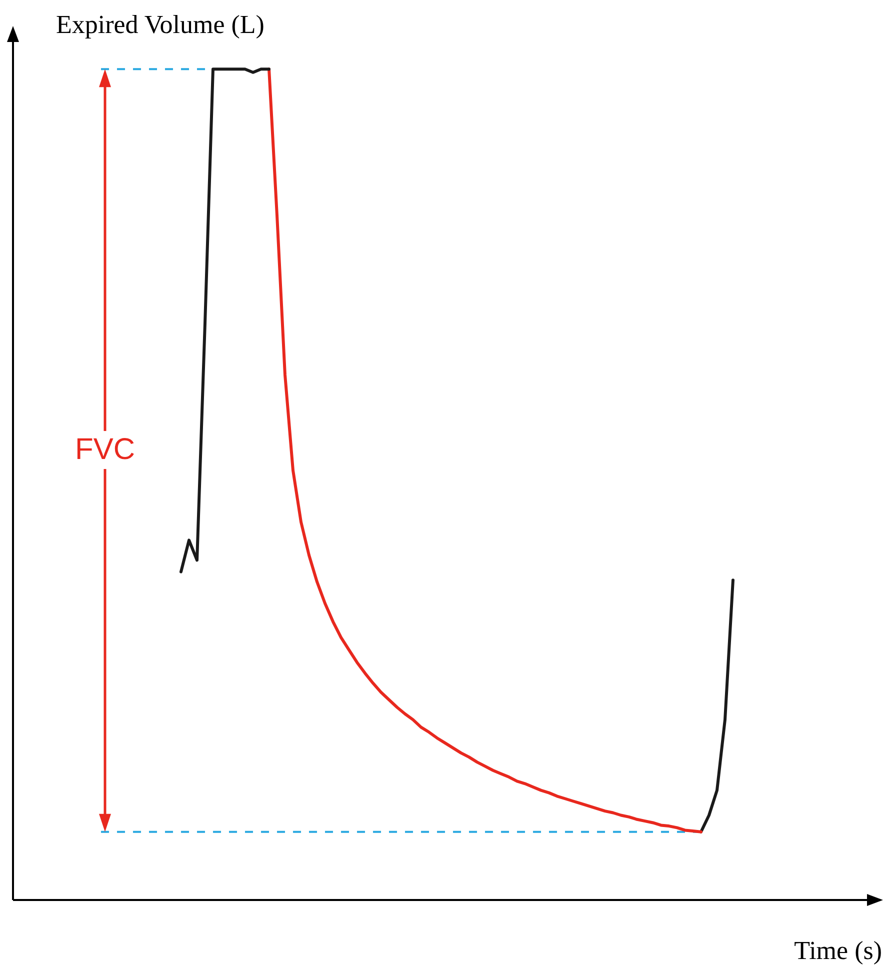 This screenshot has width=886, height=971. Describe the element at coordinates (105, 450) in the screenshot. I see `annotation: FVC` at that location.